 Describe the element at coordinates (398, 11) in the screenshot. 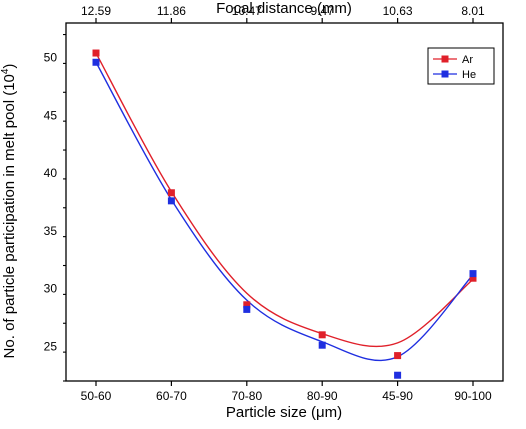

I see `top-tick-label: 10.63` at that location.